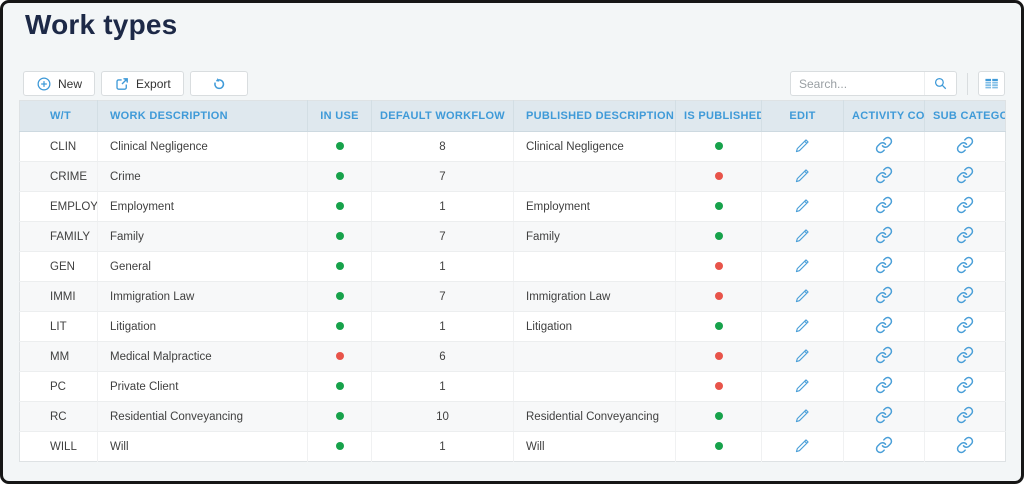 This screenshot has height=484, width=1024. I want to click on export-button: Export, so click(142, 83).